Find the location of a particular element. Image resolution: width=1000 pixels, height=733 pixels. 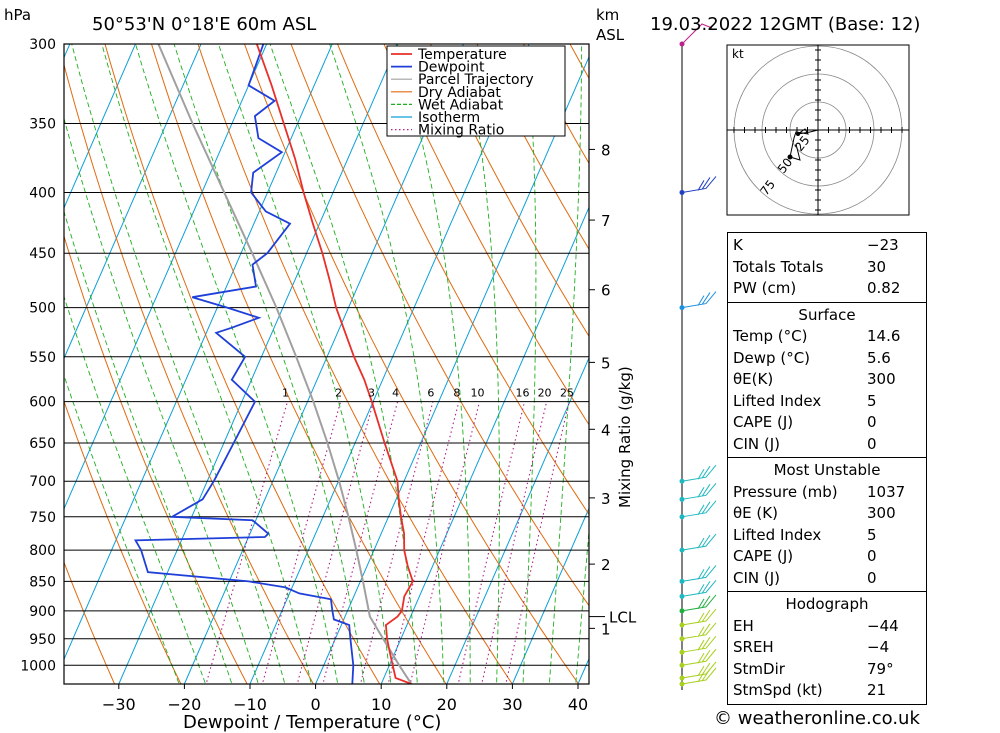

stat-value: 300 is located at coordinates (881, 513).